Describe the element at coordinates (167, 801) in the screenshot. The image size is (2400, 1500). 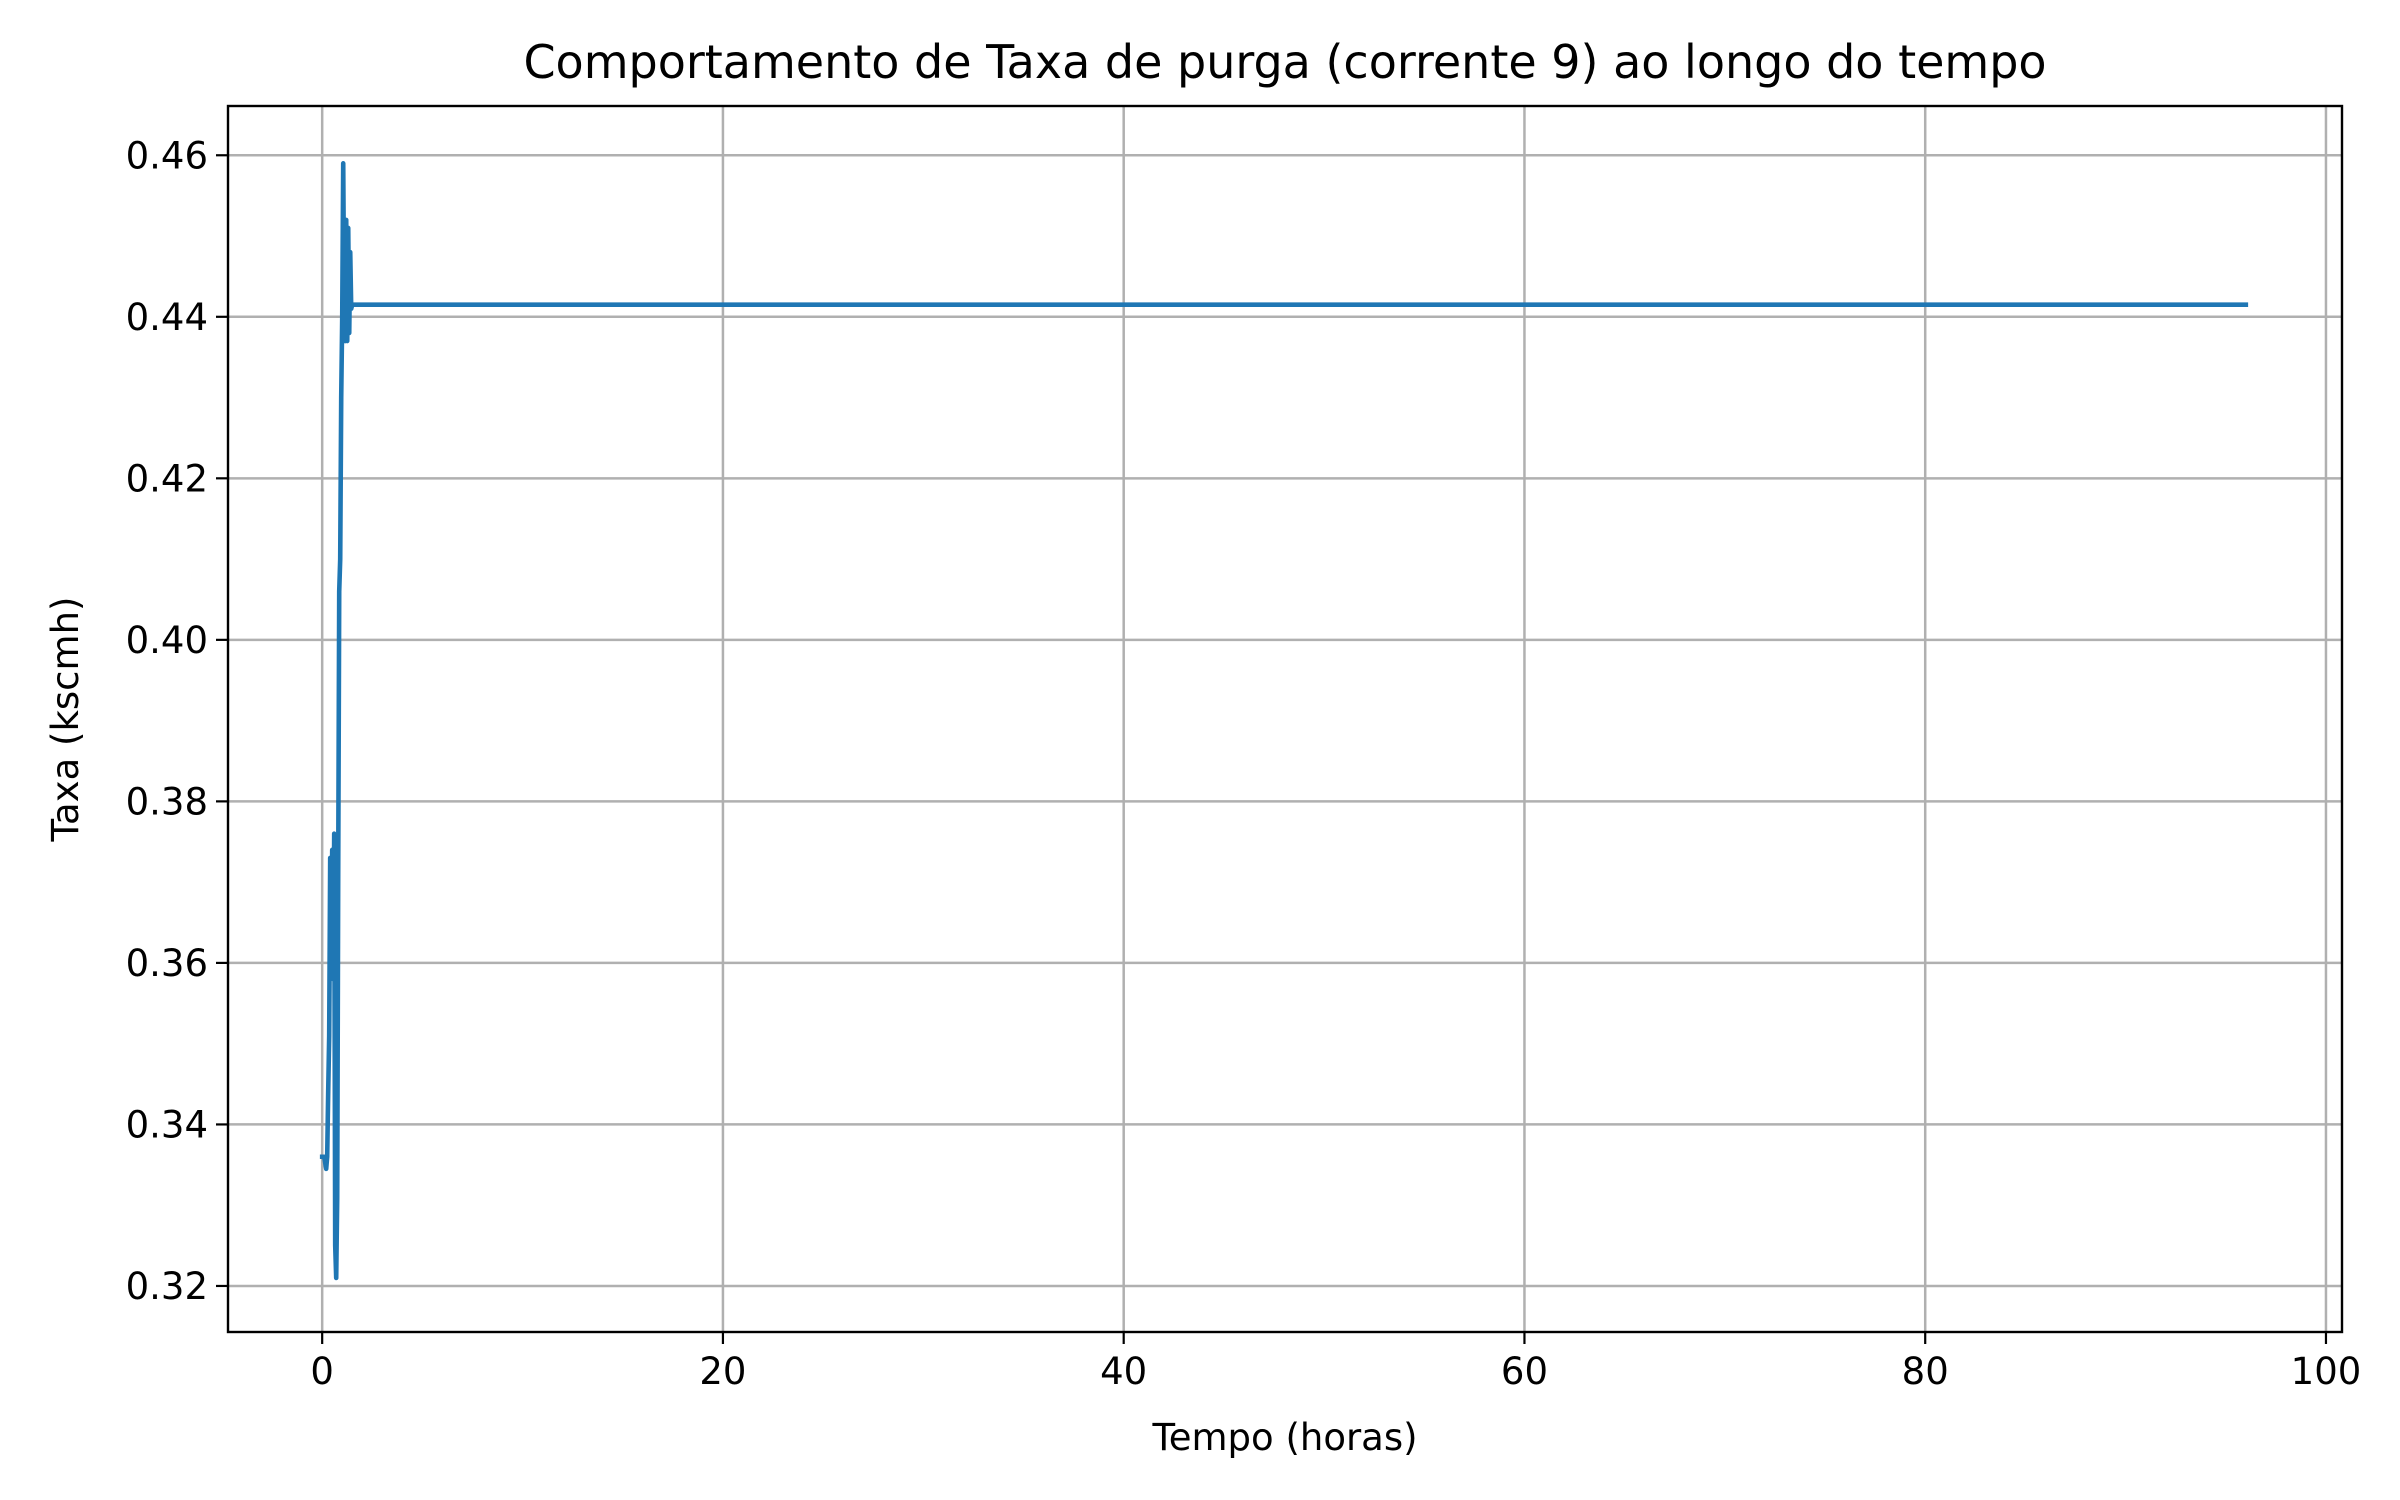
I see `y-tick-label: 0.38` at that location.